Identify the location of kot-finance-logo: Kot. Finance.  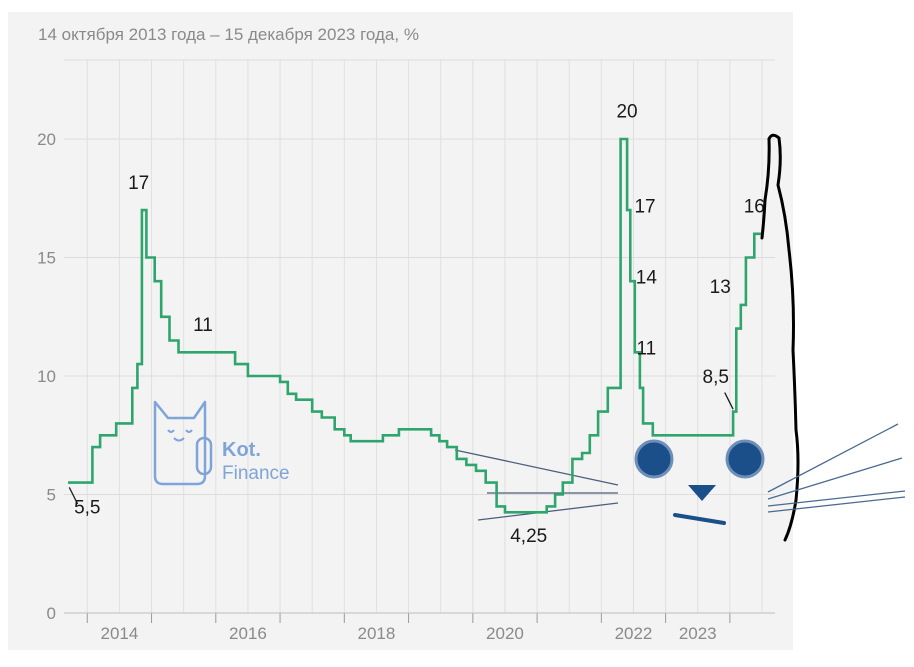
(221, 443).